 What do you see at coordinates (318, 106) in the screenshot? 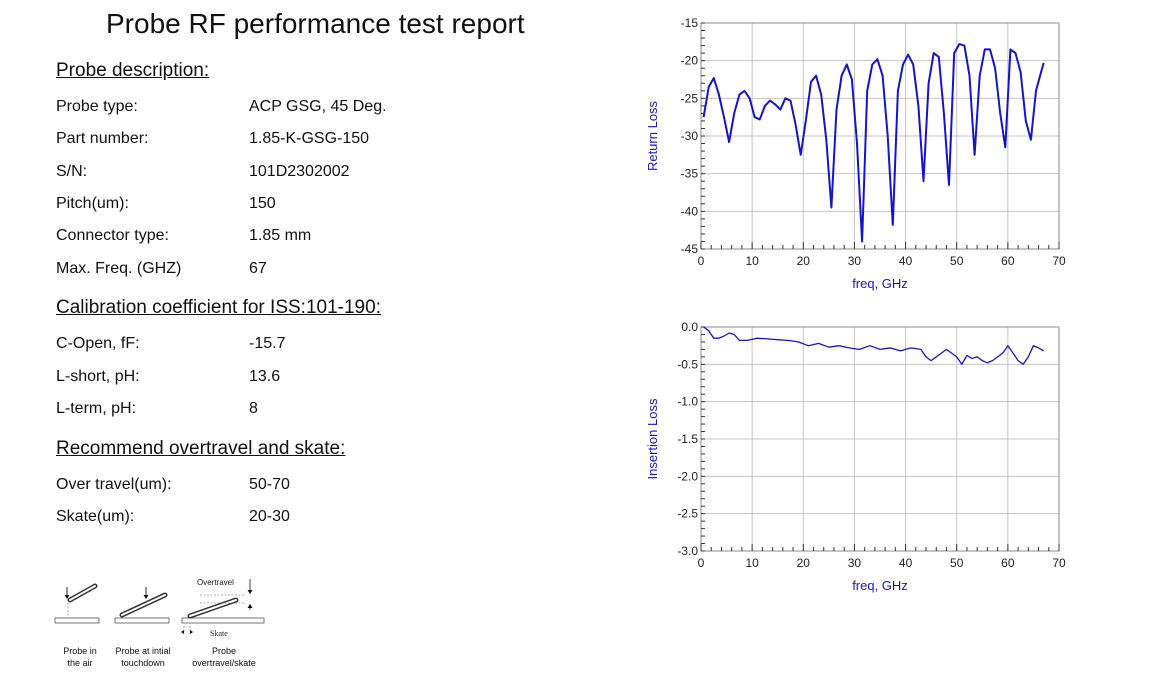
I see `probe-type-value: ACP GSG, 45 Deg.` at bounding box center [318, 106].